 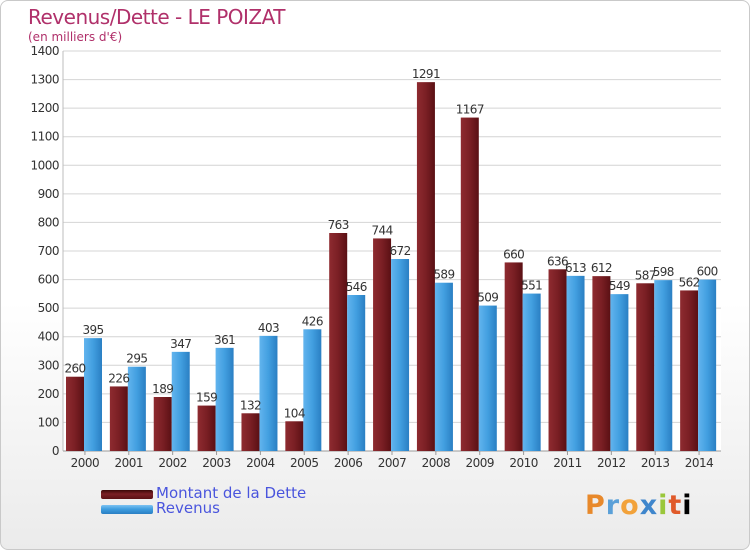 What do you see at coordinates (48, 365) in the screenshot?
I see `y-tick-label: 300` at bounding box center [48, 365].